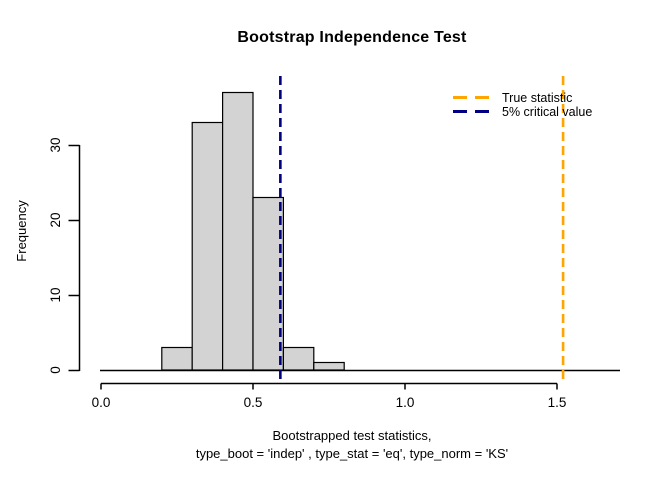 The width and height of the screenshot is (672, 480). Describe the element at coordinates (352, 435) in the screenshot. I see `x-axis-label-line1: Bootstrapped test statistics,` at that location.